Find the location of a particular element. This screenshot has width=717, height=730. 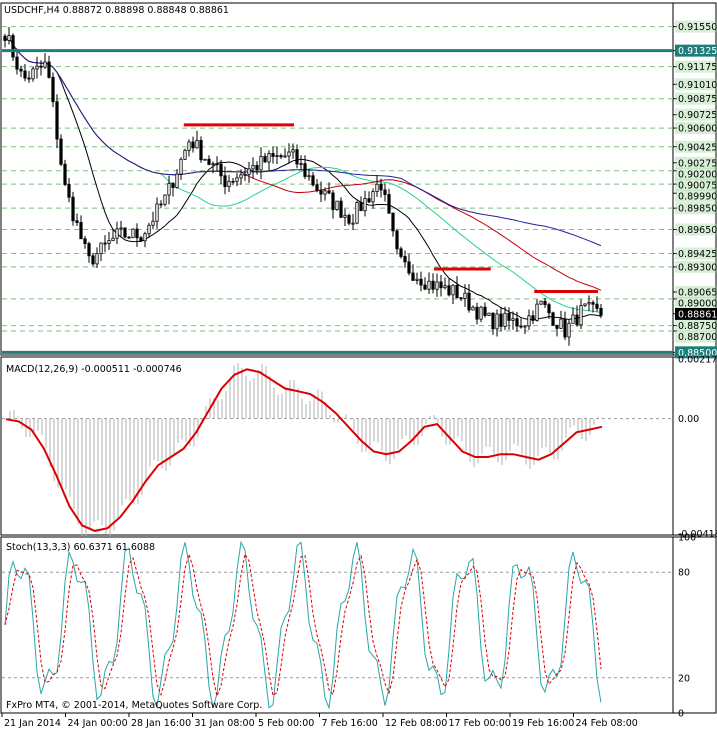

price-label-text: 0.89990 is located at coordinates (697, 196).